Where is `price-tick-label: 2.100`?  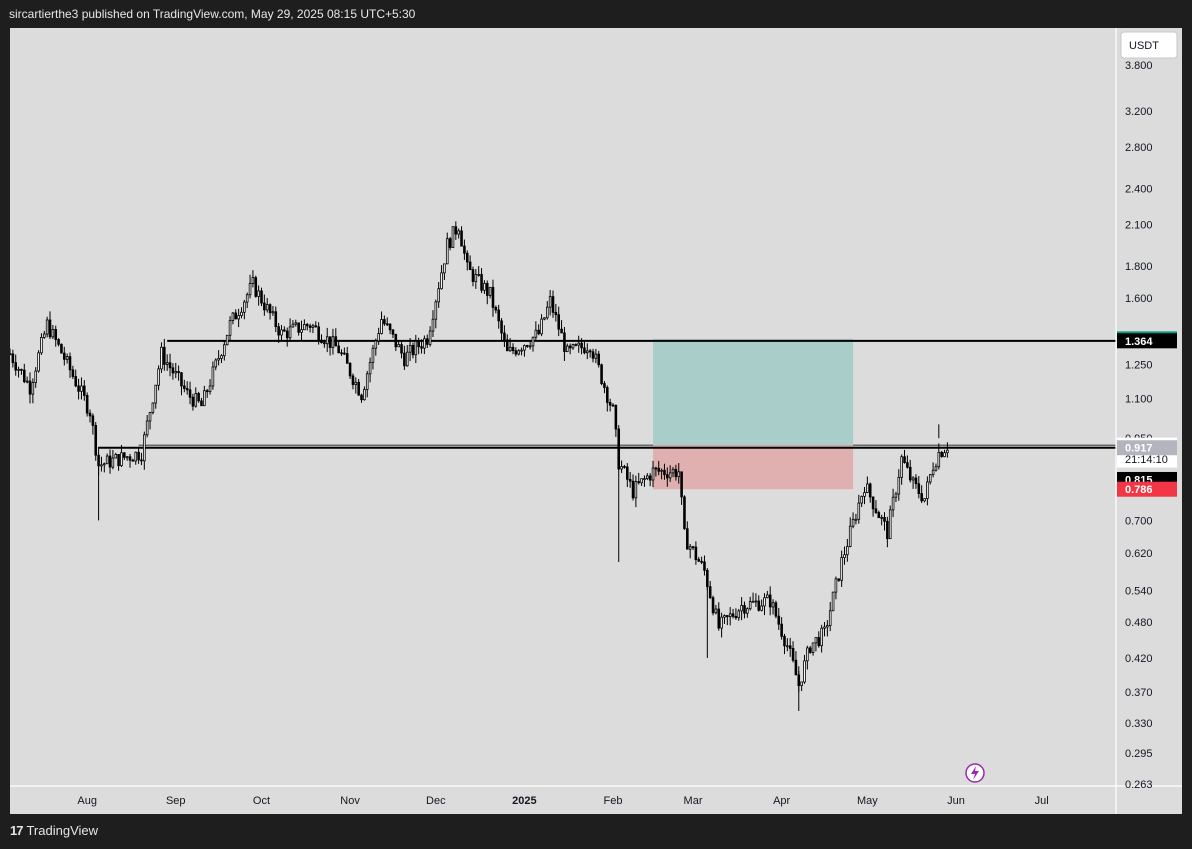 price-tick-label: 2.100 is located at coordinates (1139, 226).